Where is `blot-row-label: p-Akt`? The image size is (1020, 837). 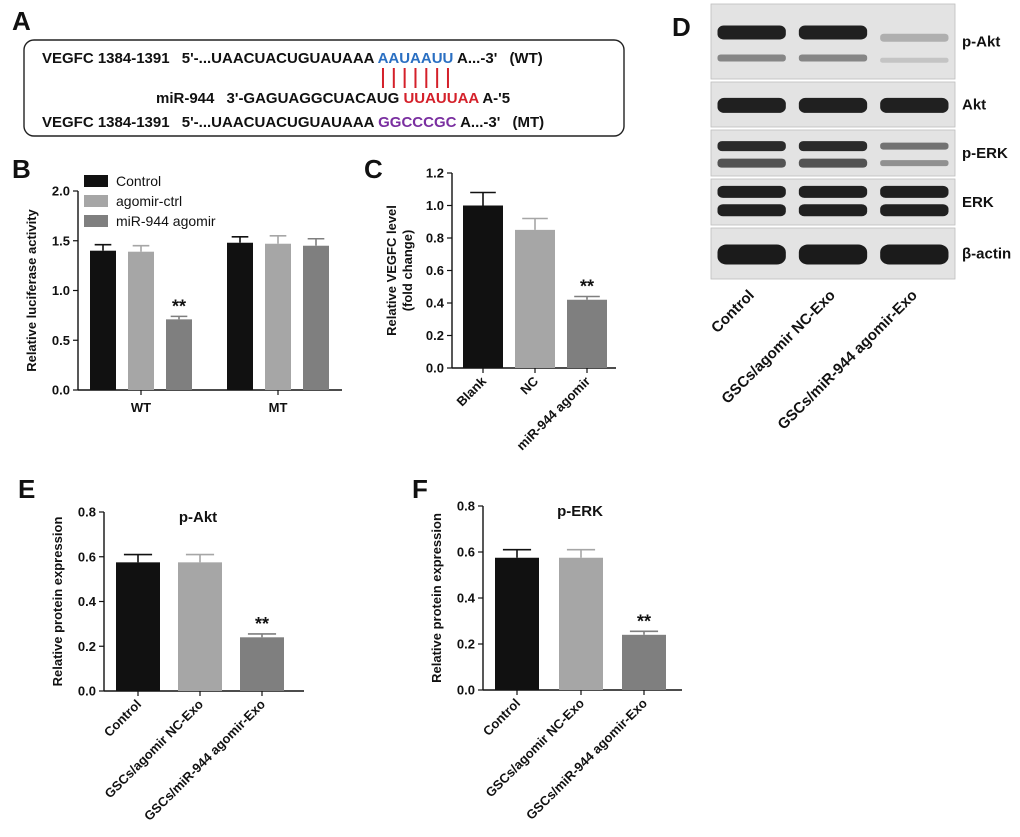
blot-row-label: p-Akt is located at coordinates (981, 42).